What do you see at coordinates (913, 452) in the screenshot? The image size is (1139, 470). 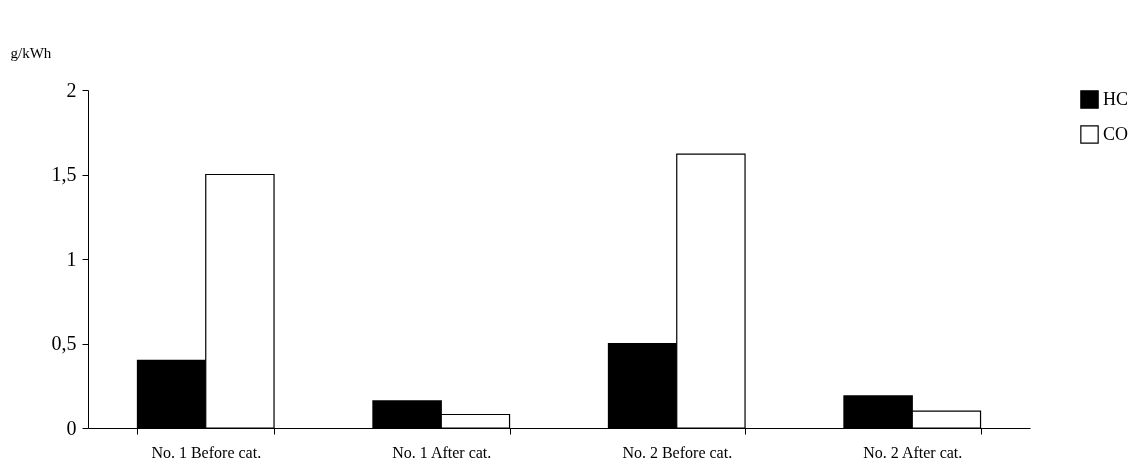 I see `x-tick-label: No. 2 After cat.` at bounding box center [913, 452].